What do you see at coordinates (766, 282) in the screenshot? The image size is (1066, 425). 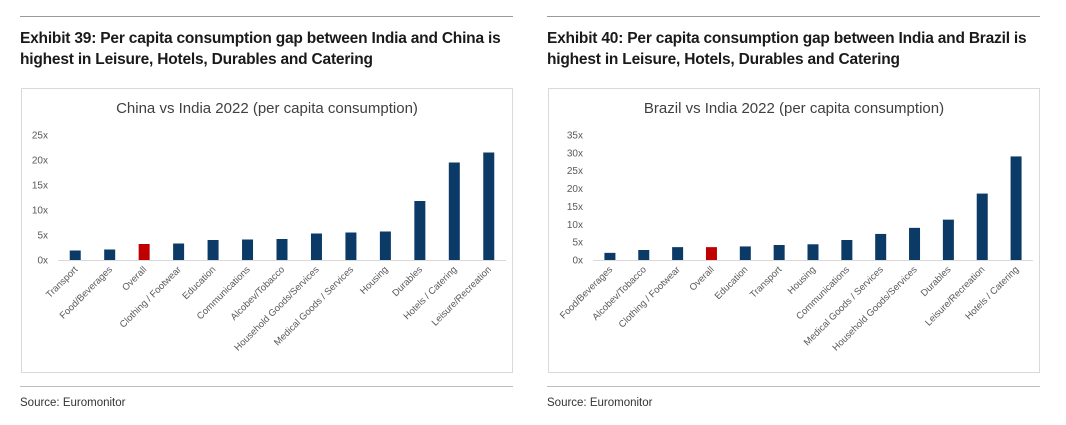 I see `x-tick-label: Transport` at bounding box center [766, 282].